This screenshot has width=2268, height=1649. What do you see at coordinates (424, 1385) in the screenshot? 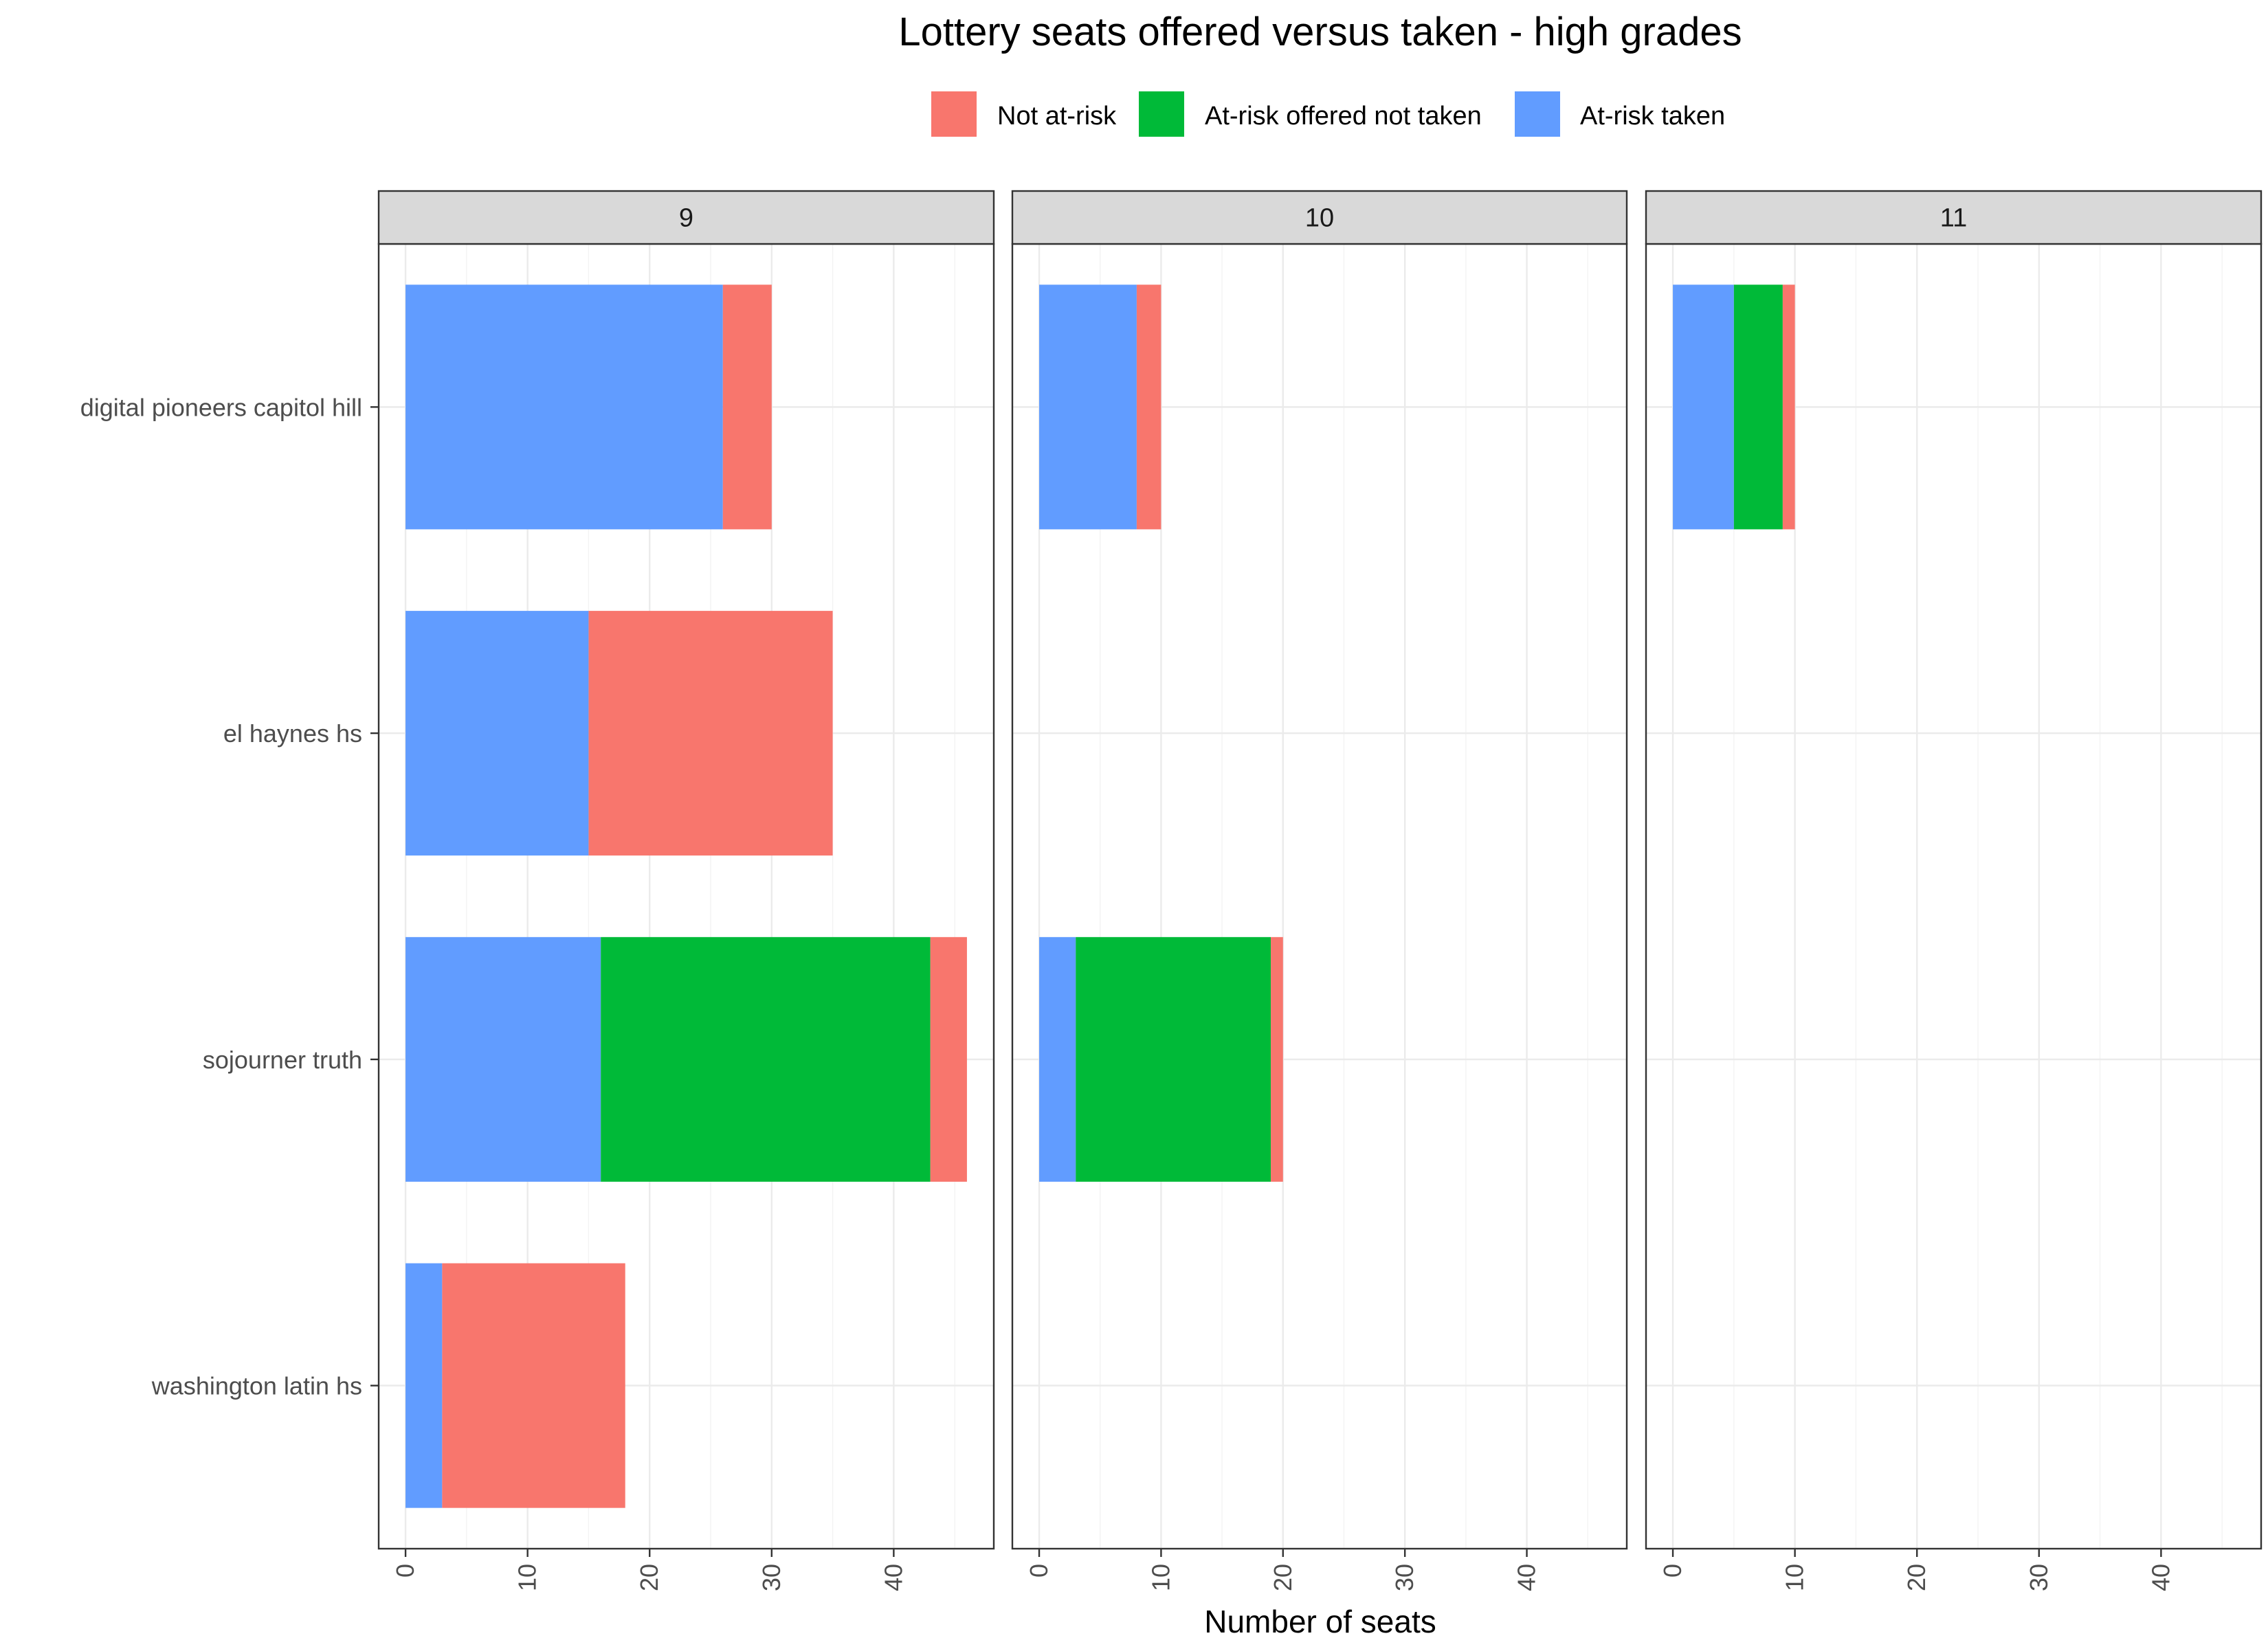
I see `bar-9-washington-latin-hs-at-risk-taken` at bounding box center [424, 1385].